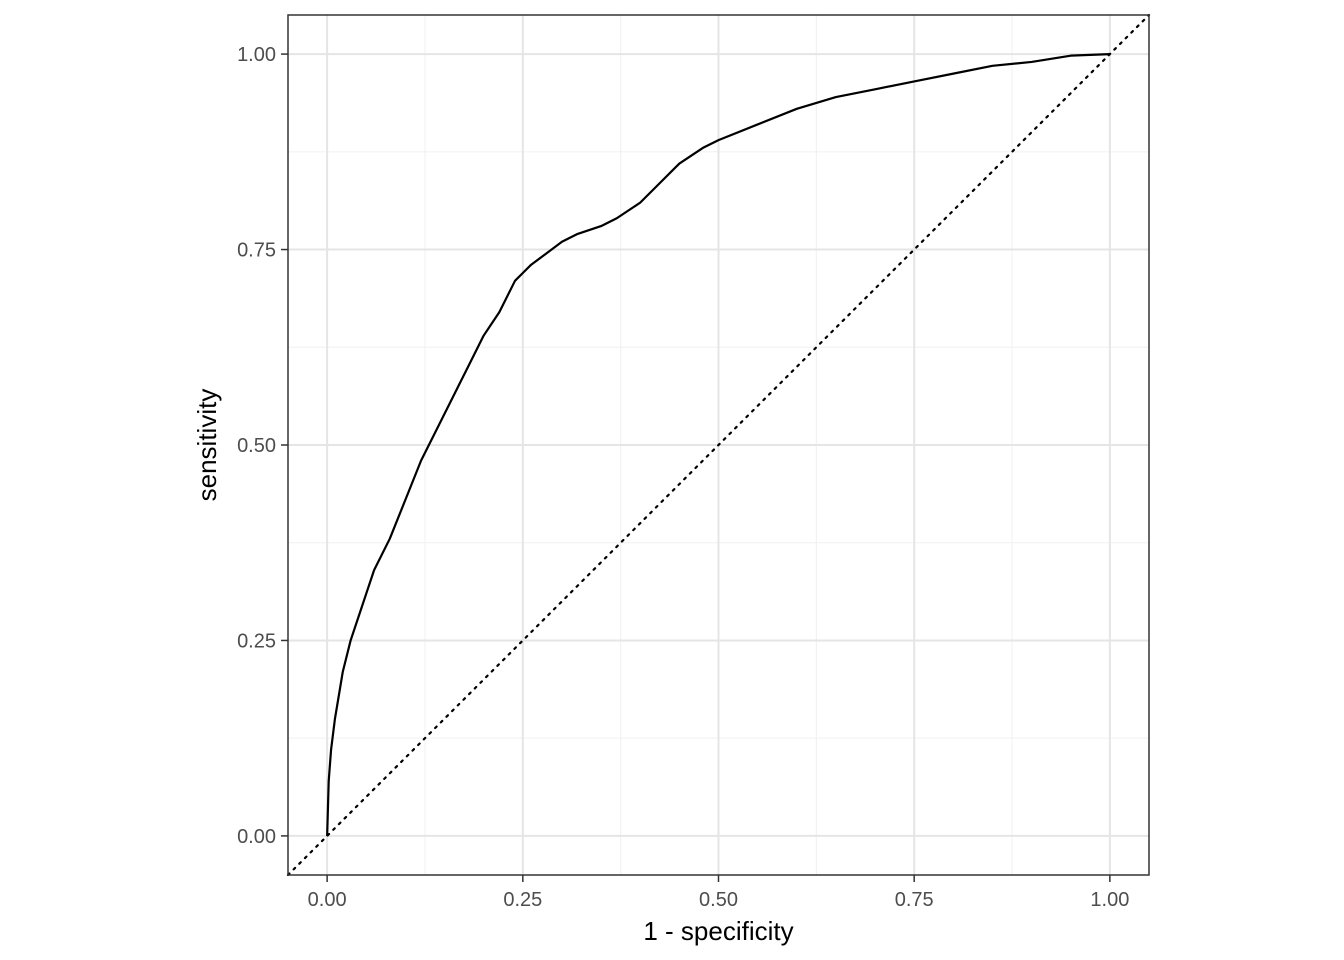 Image resolution: width=1344 pixels, height=960 pixels. I want to click on x-tick-label: 0.00, so click(327, 900).